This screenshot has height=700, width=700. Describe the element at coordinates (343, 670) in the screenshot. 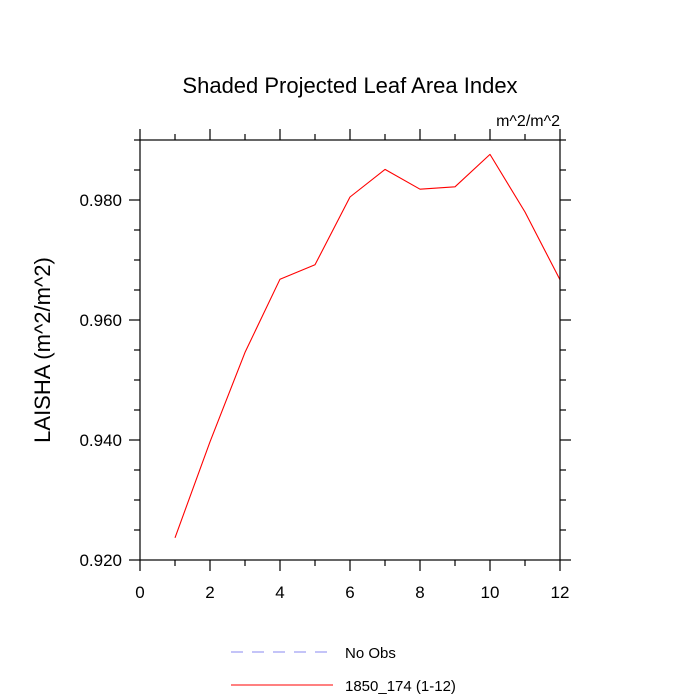

I see `legend: No Obs 1850_174 (1-12)` at that location.